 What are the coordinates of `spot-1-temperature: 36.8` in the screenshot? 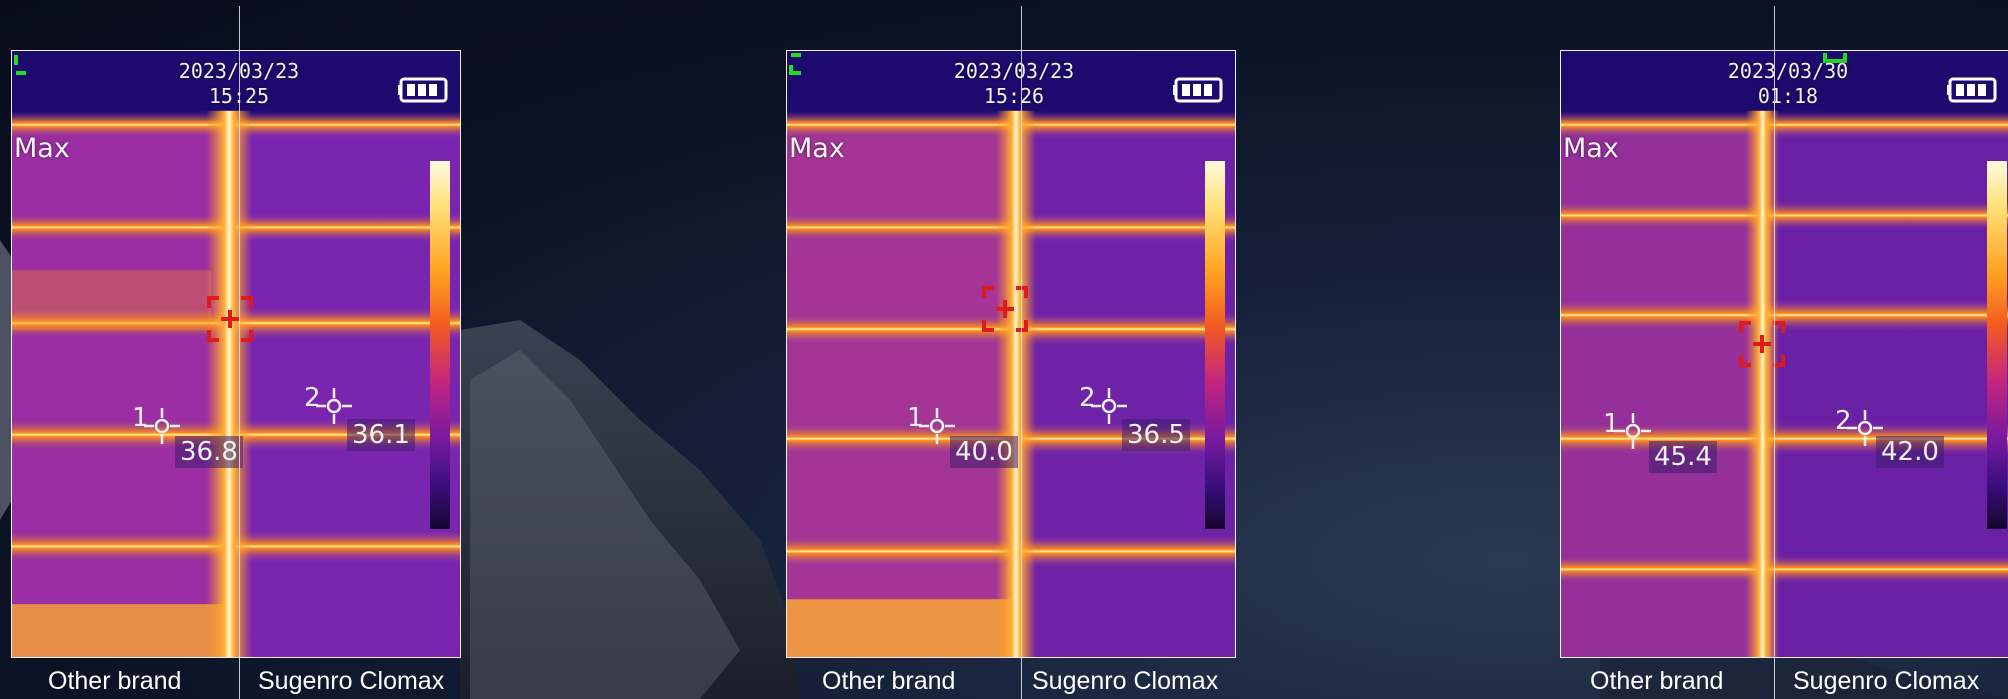 It's located at (209, 452).